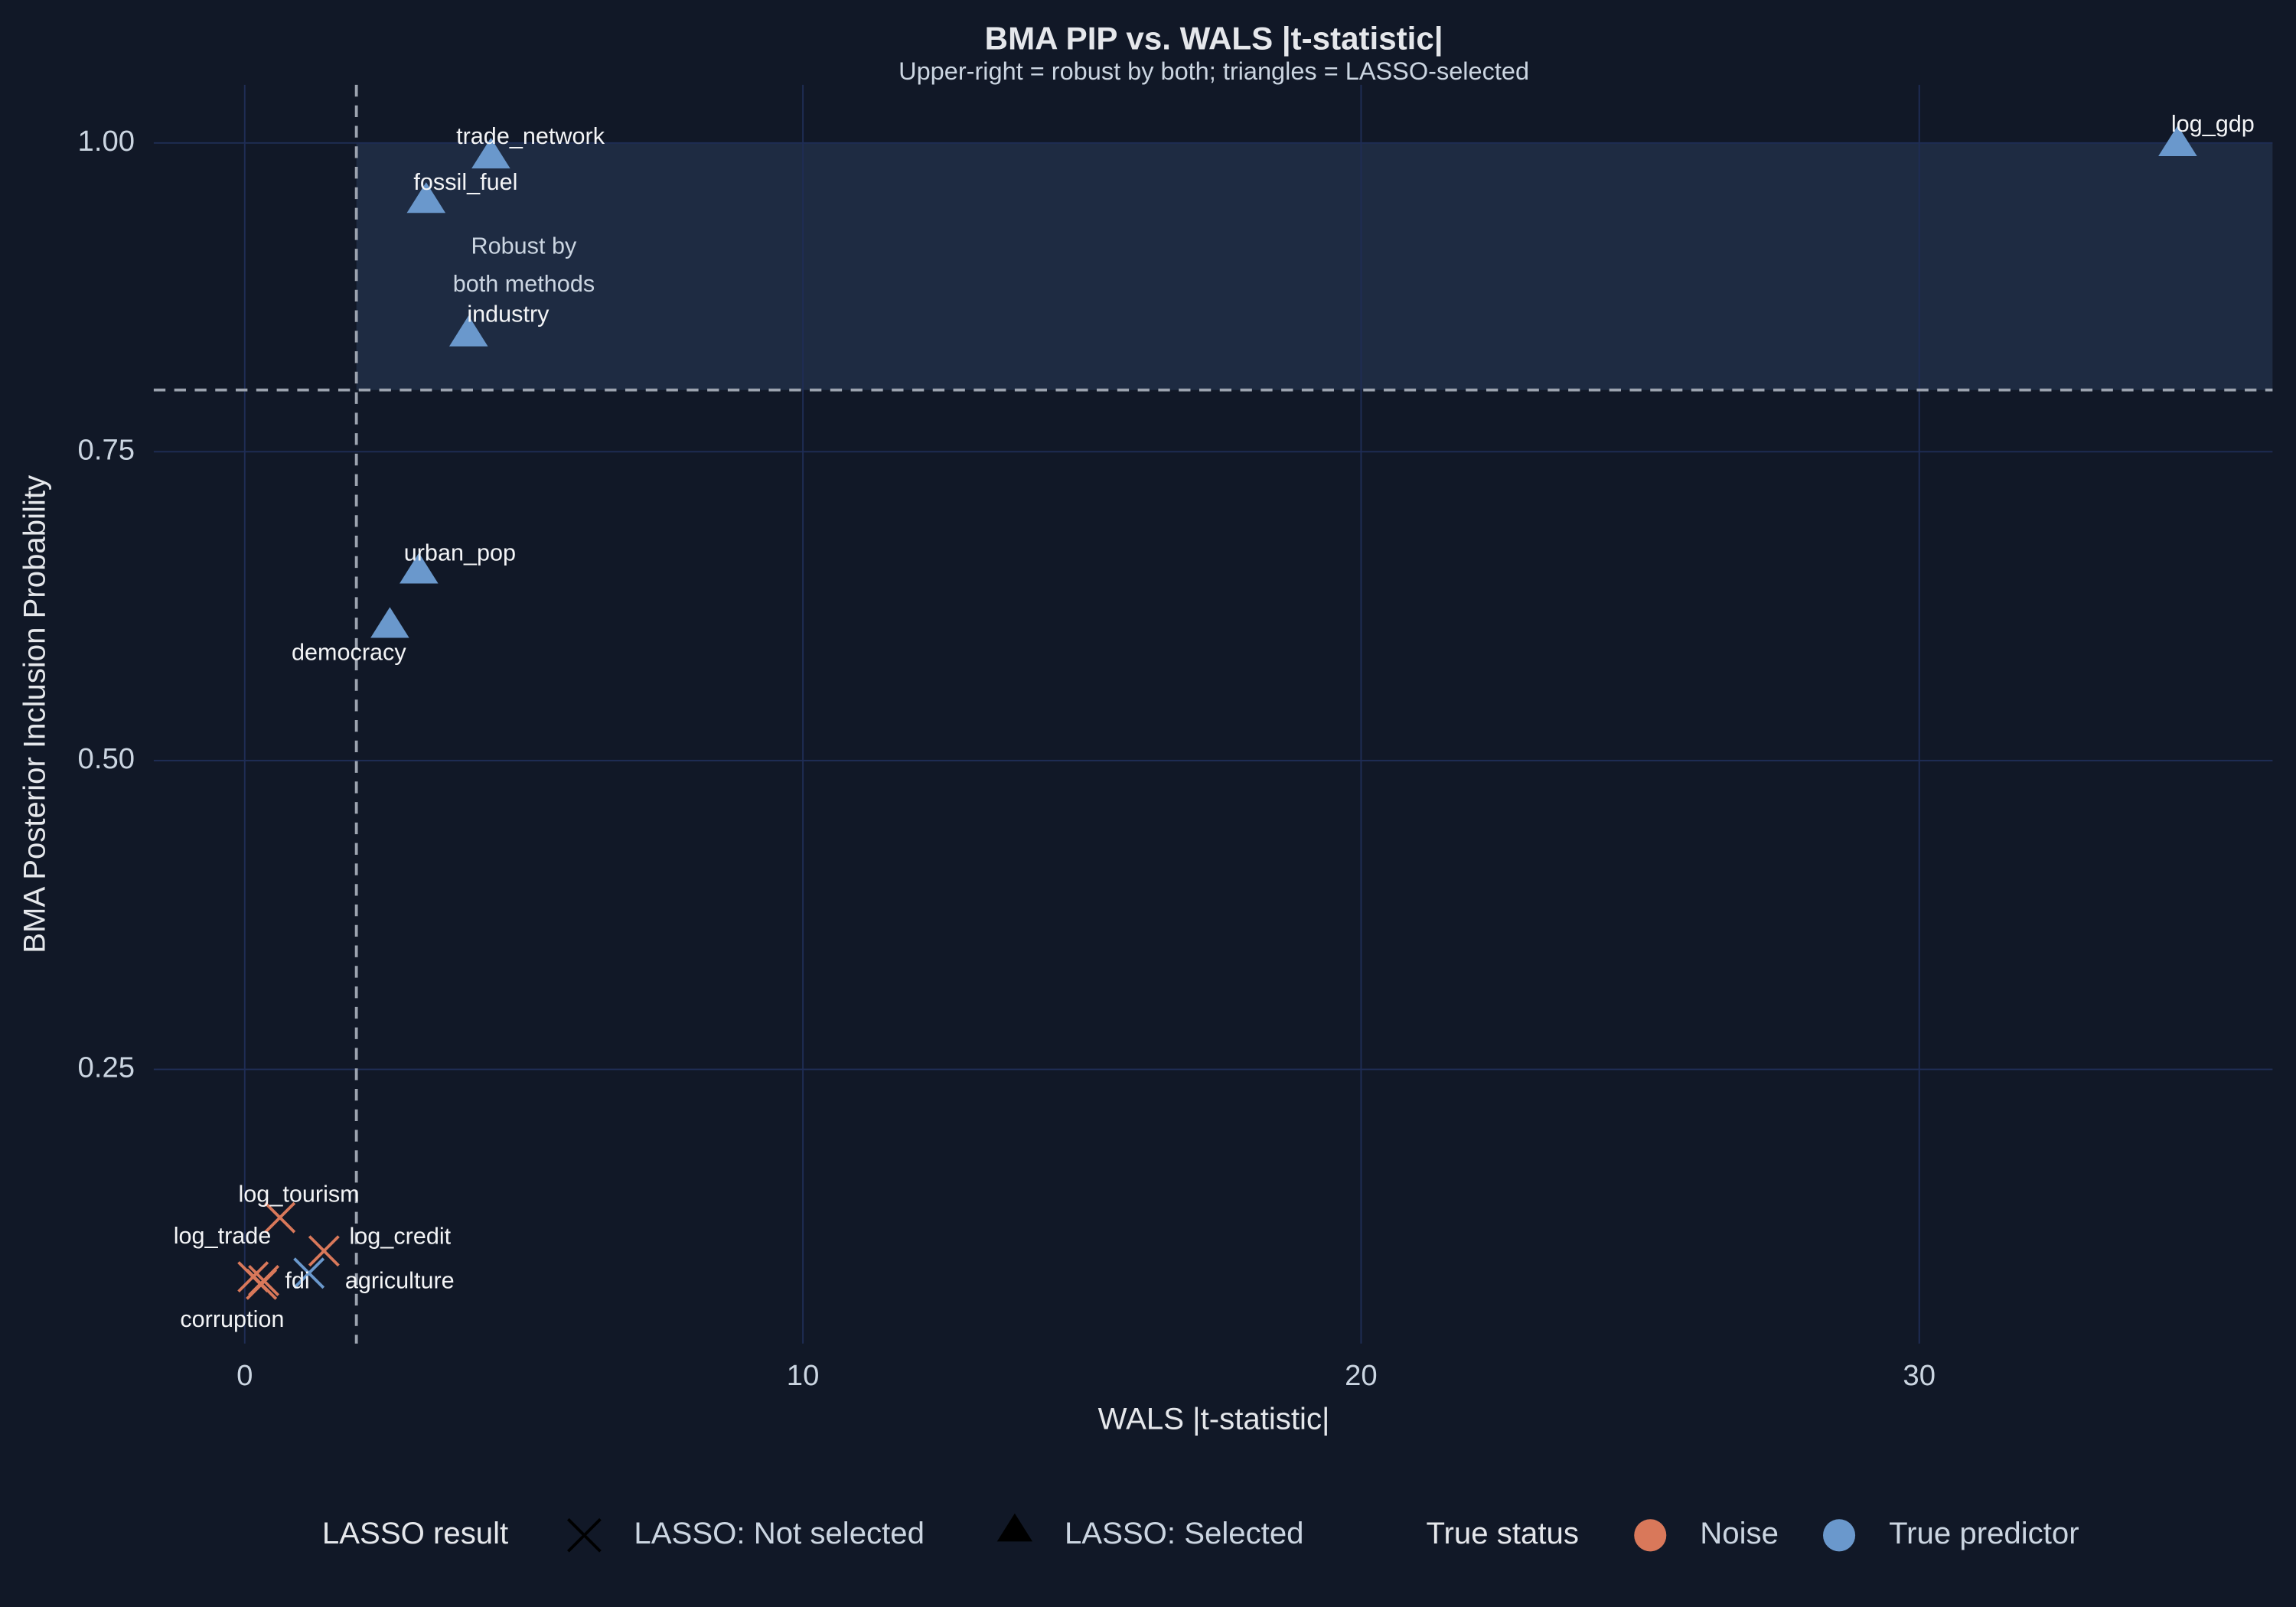 This screenshot has width=2296, height=1607. Describe the element at coordinates (2213, 124) in the screenshot. I see `point-label: log_gdp` at that location.